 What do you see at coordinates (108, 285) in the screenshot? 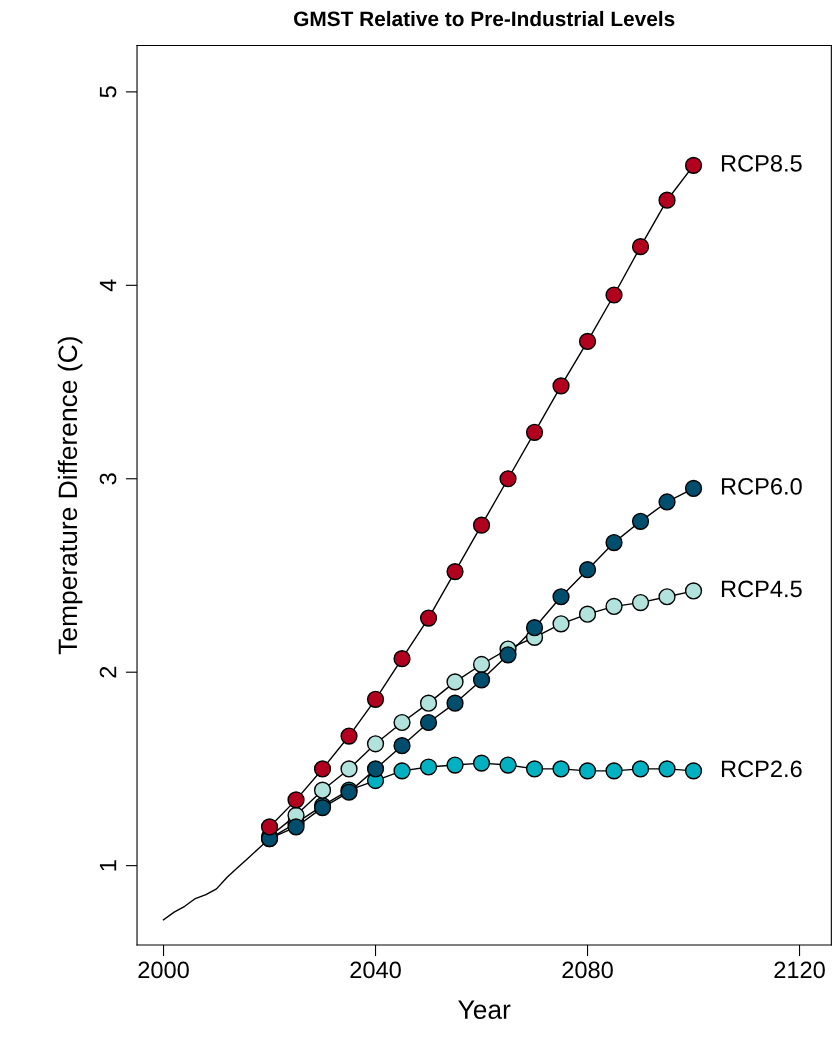
I see `y-tick-label: 4` at bounding box center [108, 285].